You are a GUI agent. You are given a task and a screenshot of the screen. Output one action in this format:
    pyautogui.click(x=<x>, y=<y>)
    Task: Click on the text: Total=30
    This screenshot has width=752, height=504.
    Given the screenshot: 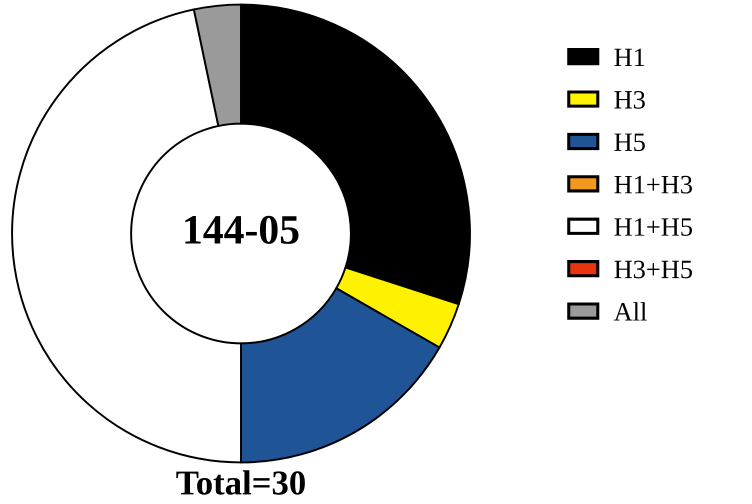 What is the action you would take?
    pyautogui.click(x=240, y=482)
    